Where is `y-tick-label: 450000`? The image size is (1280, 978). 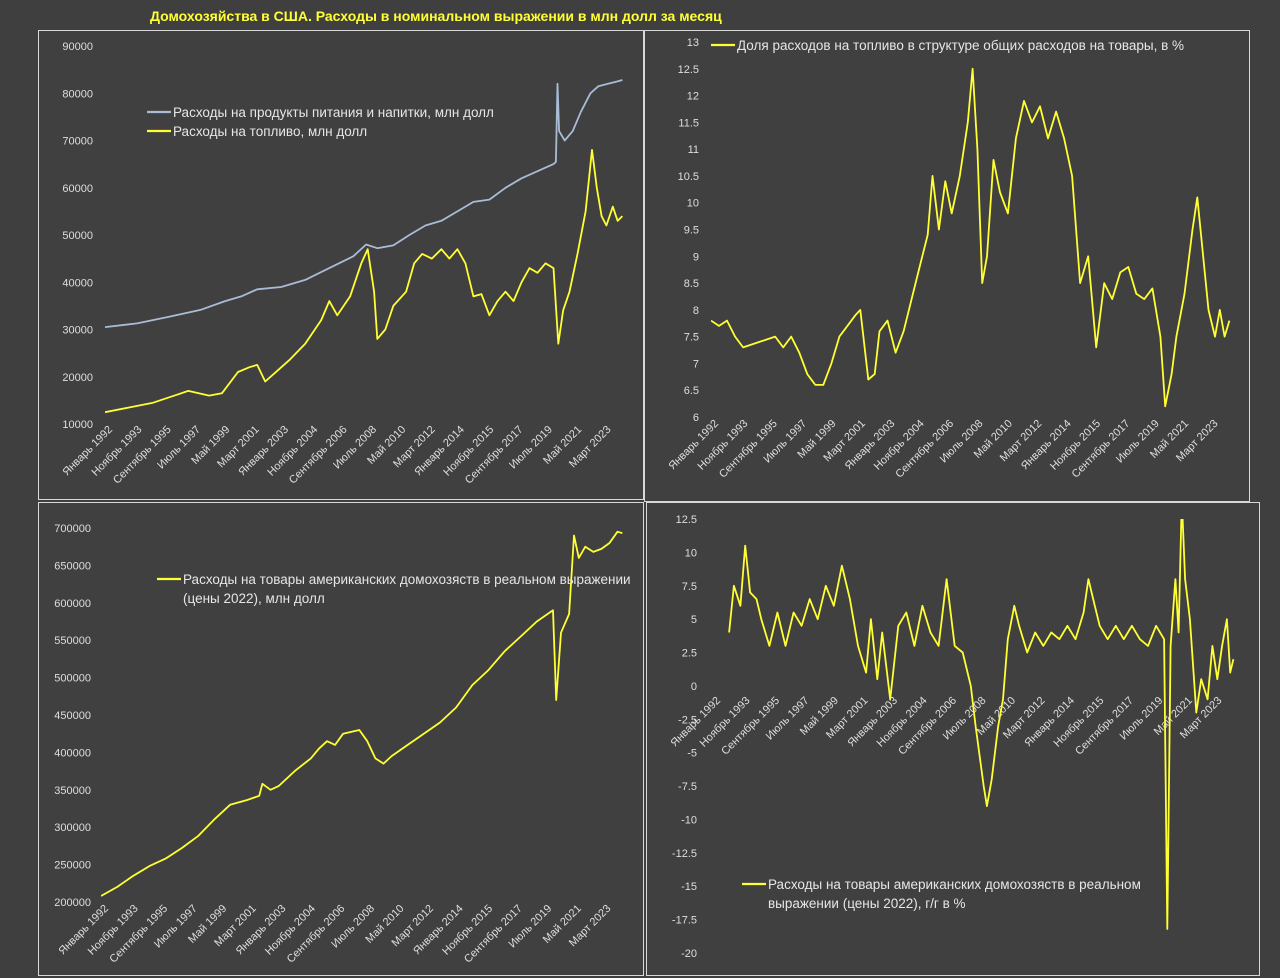 y-tick-label: 450000 is located at coordinates (72, 716).